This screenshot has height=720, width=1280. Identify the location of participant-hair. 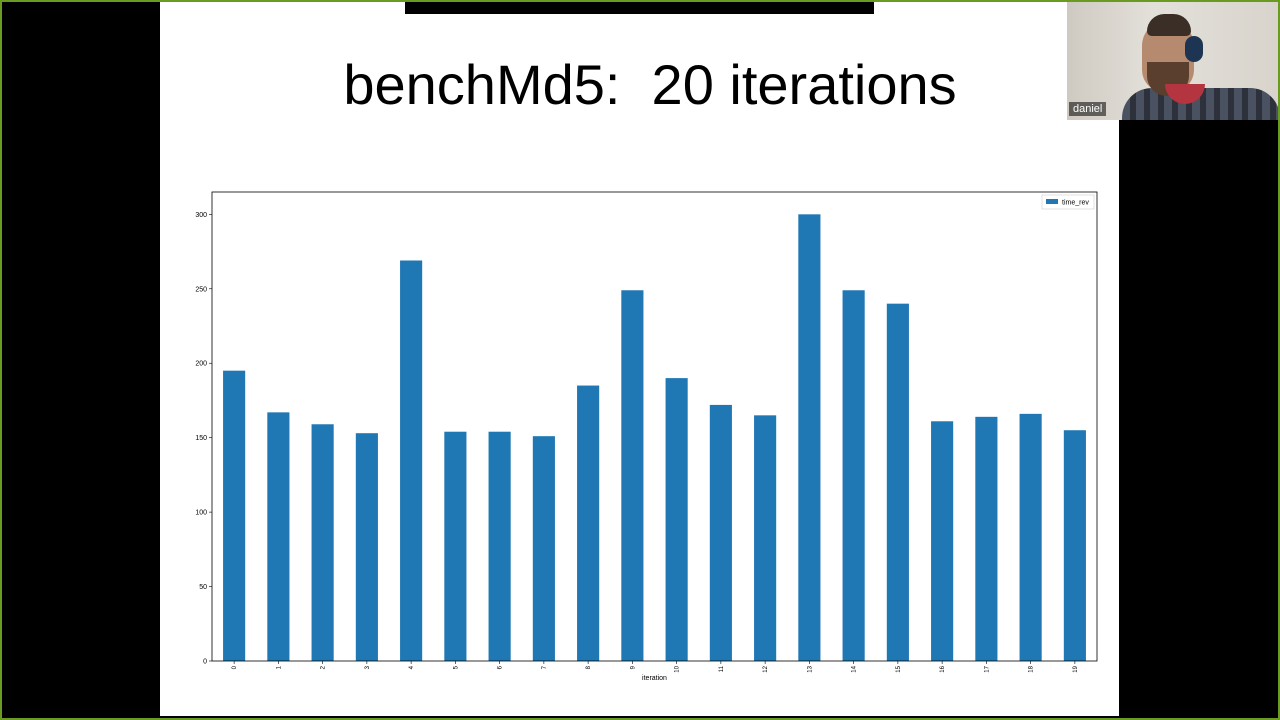
(1169, 25).